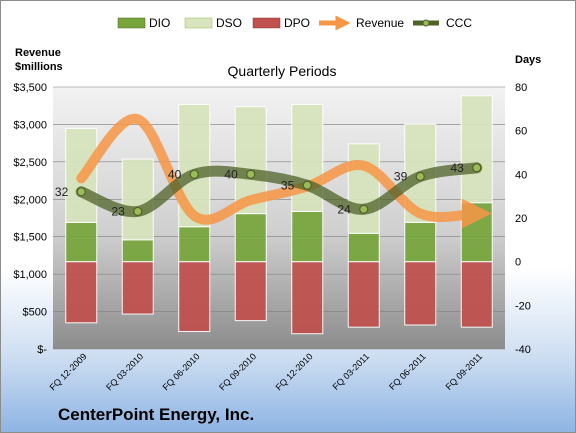 The image size is (576, 433). Describe the element at coordinates (464, 371) in the screenshot. I see `x-tick-label: FQ 09-2011` at that location.